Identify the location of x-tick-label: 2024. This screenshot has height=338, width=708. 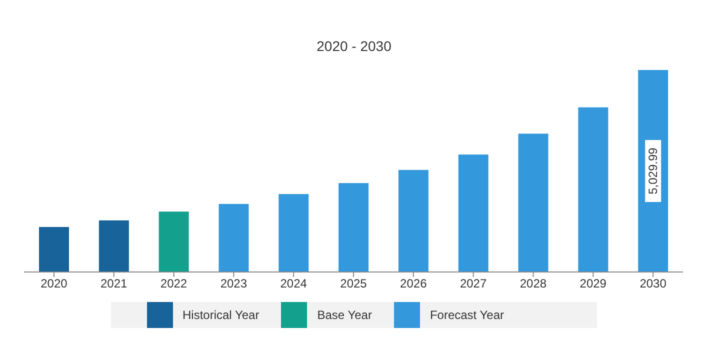
(294, 283).